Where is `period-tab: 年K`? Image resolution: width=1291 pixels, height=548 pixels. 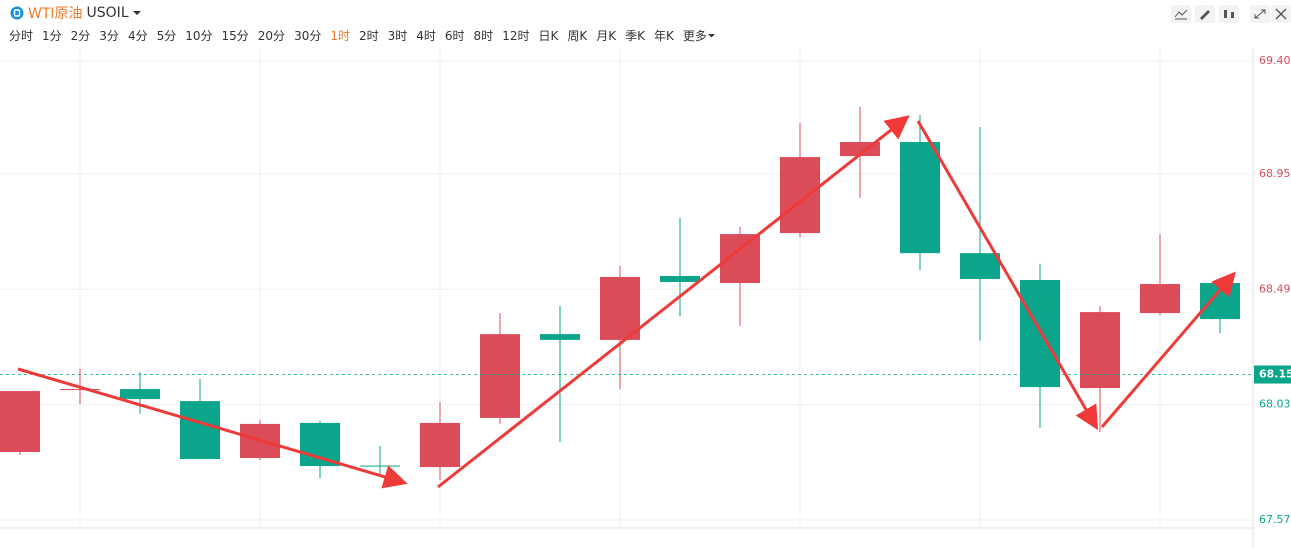
period-tab: 年K is located at coordinates (663, 36).